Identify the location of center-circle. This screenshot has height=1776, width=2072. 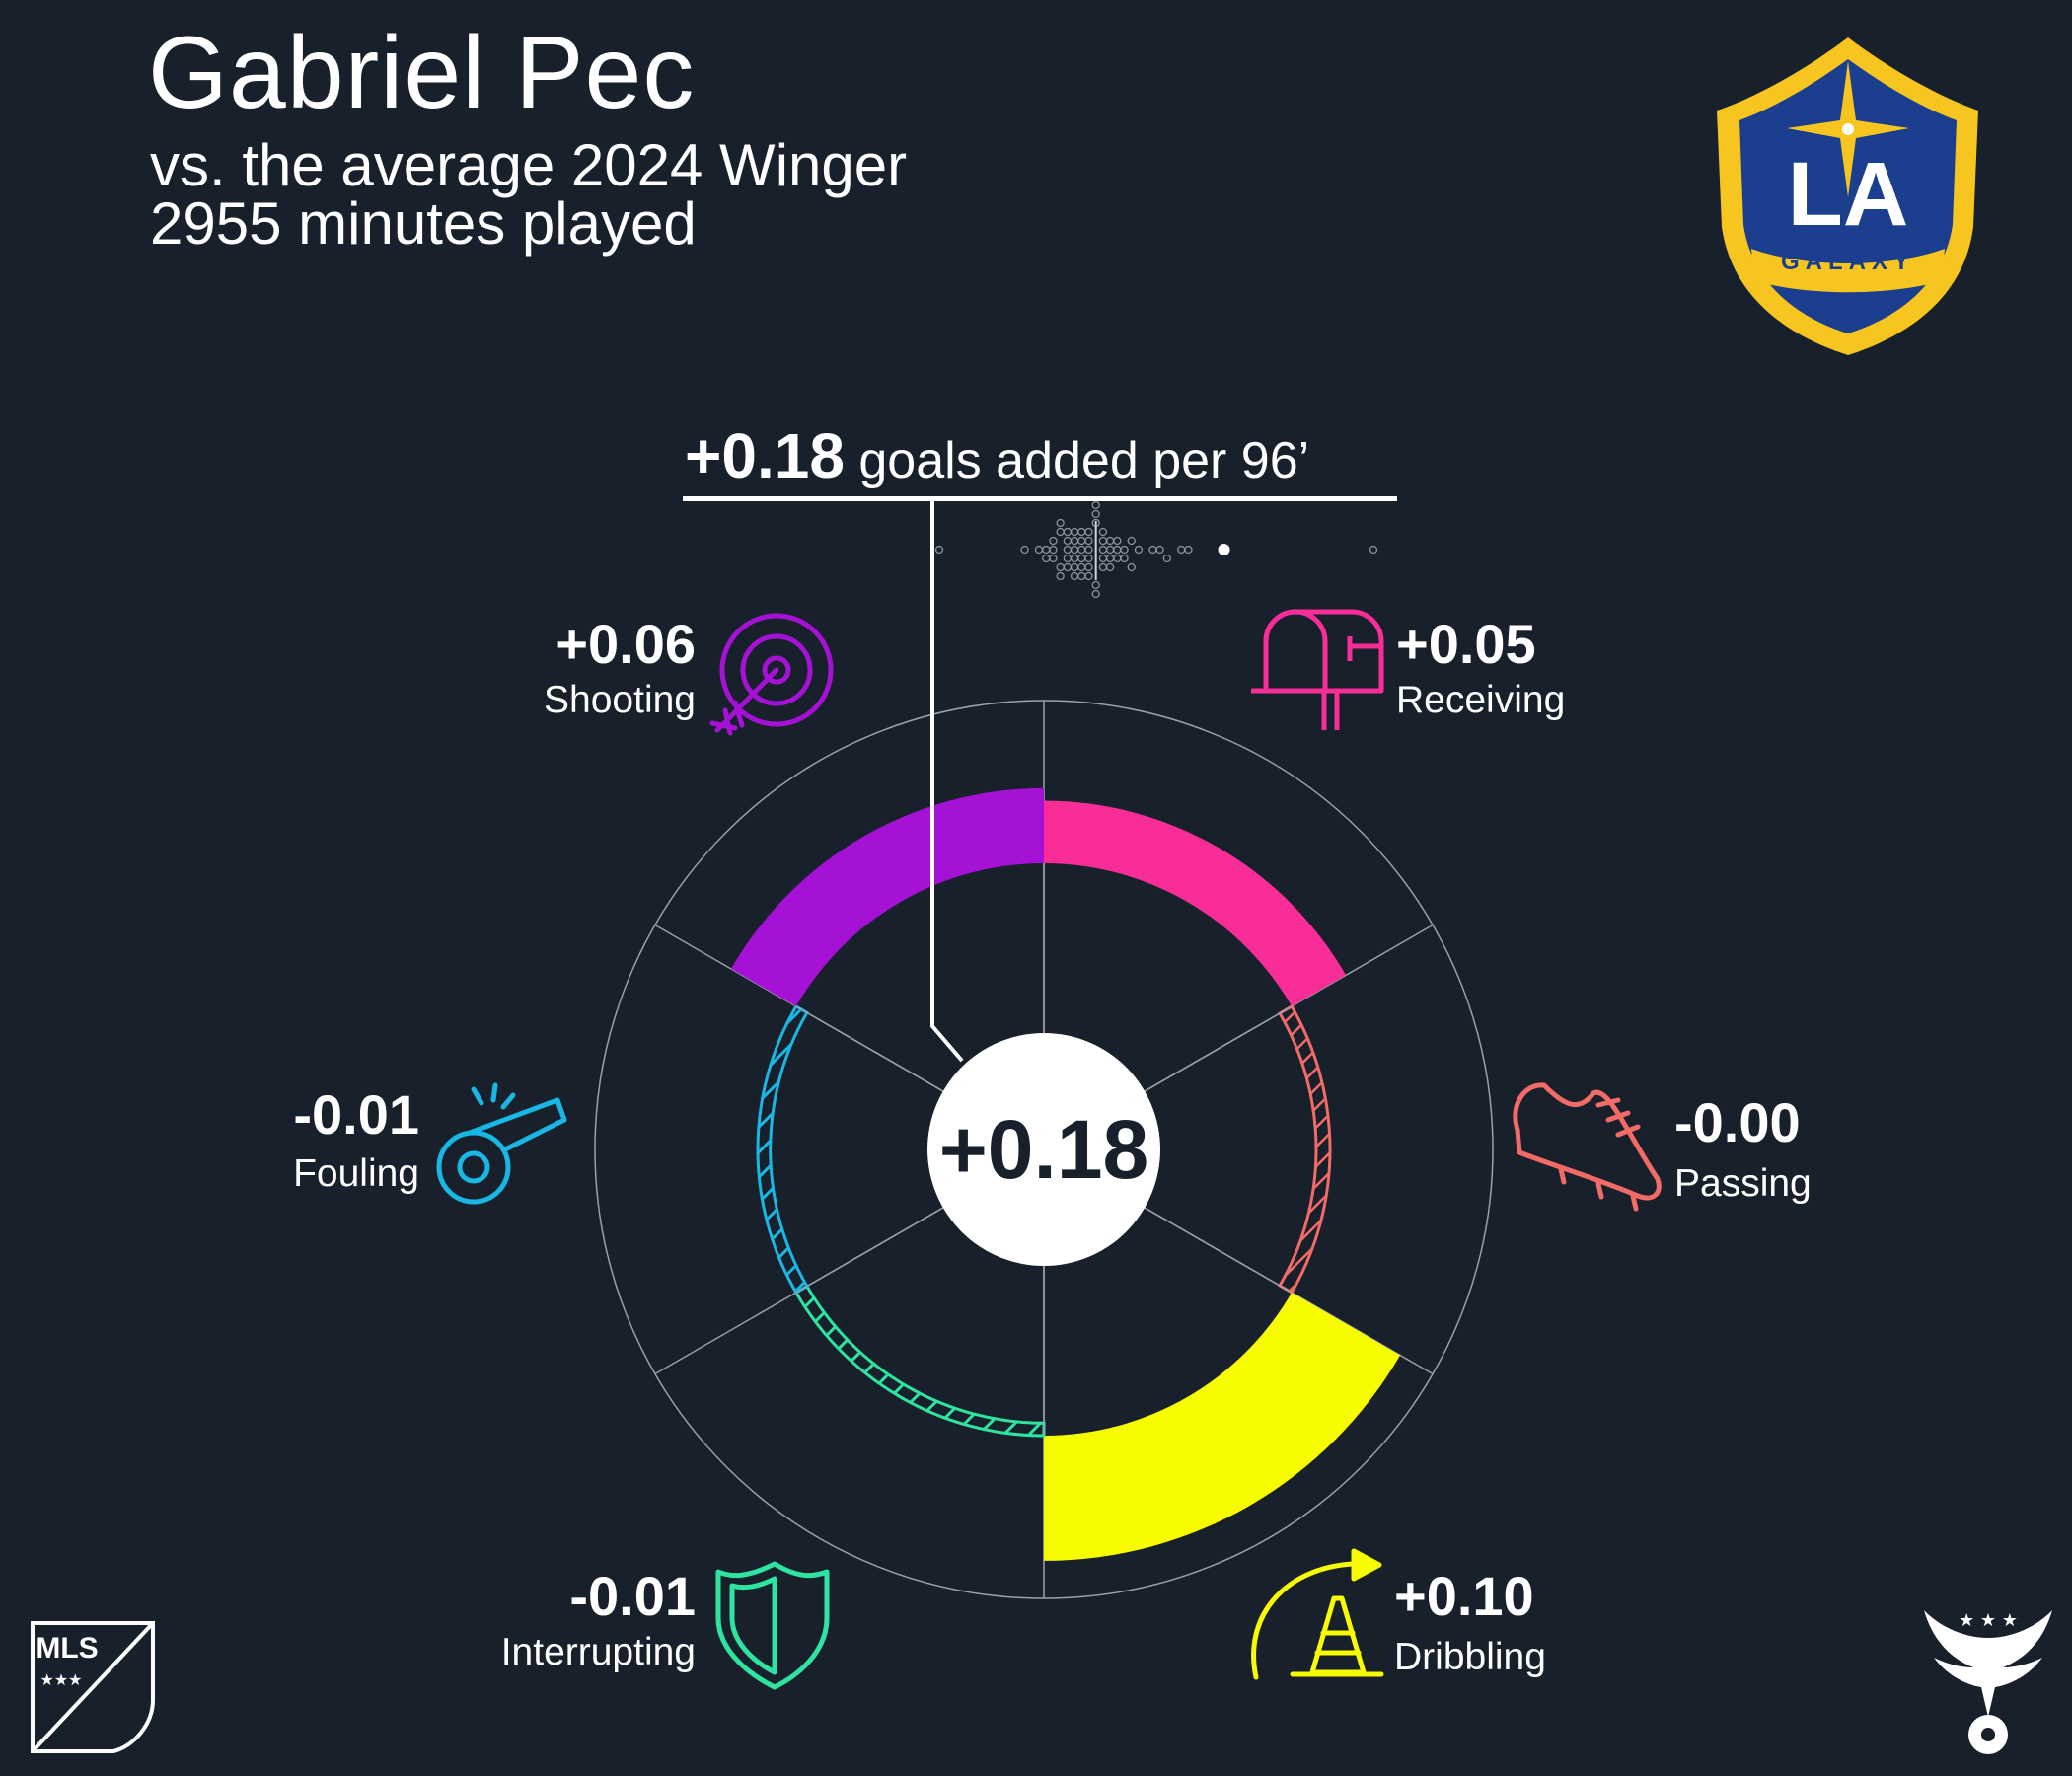
(1044, 1150).